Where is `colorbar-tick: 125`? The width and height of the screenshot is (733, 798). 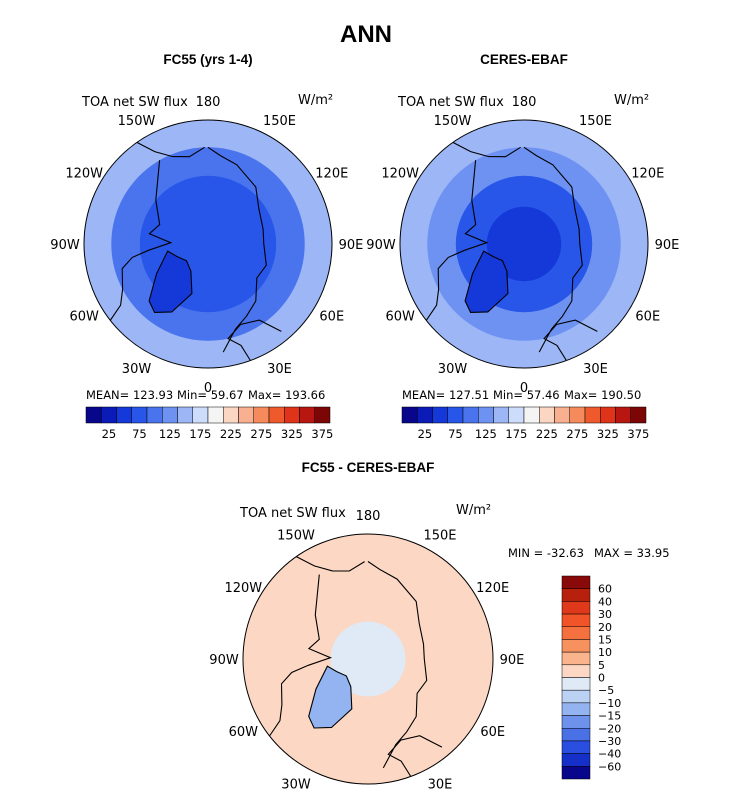
colorbar-tick: 125 is located at coordinates (486, 434).